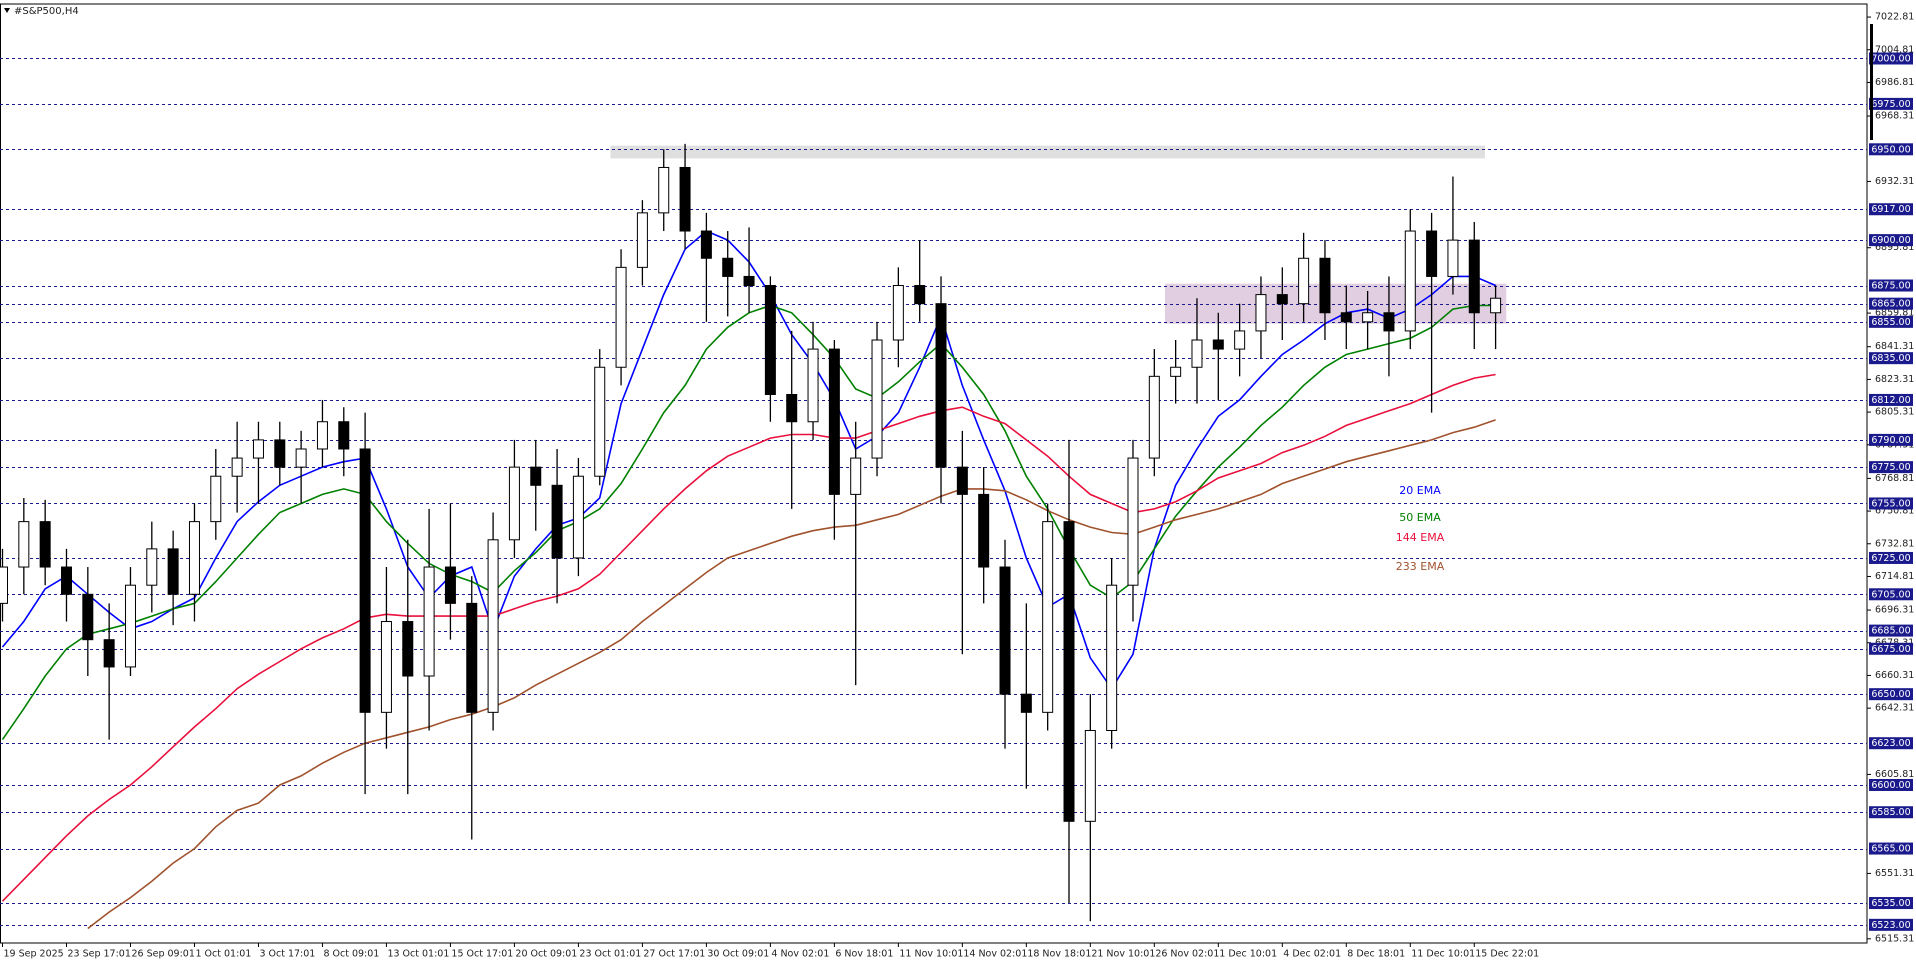  What do you see at coordinates (1890, 631) in the screenshot?
I see `level-label: 6685.00` at bounding box center [1890, 631].